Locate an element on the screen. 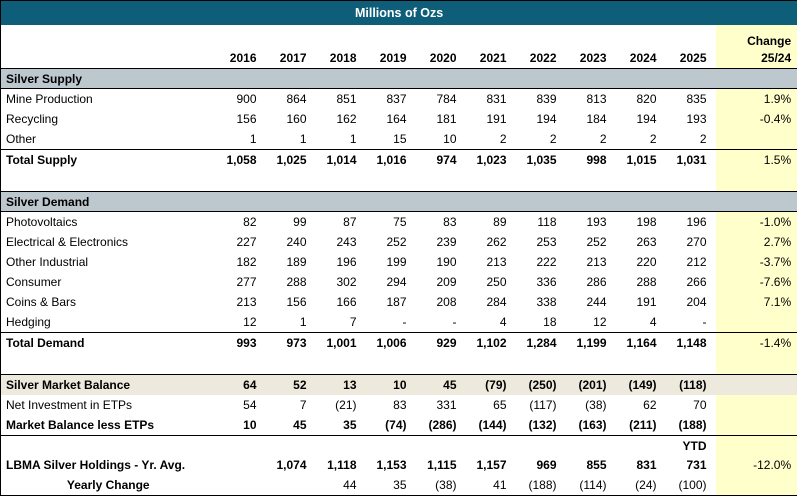 Image resolution: width=797 pixels, height=499 pixels. data-cell: (286) is located at coordinates (440, 425).